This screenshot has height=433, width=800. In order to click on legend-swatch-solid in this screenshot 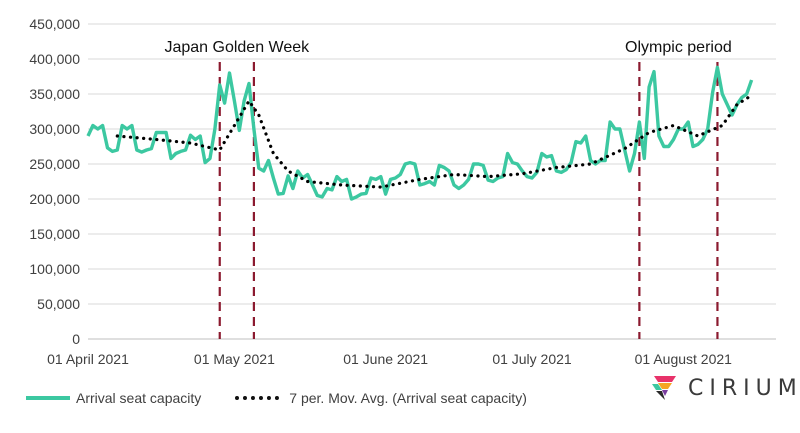, I will do `click(48, 398)`.